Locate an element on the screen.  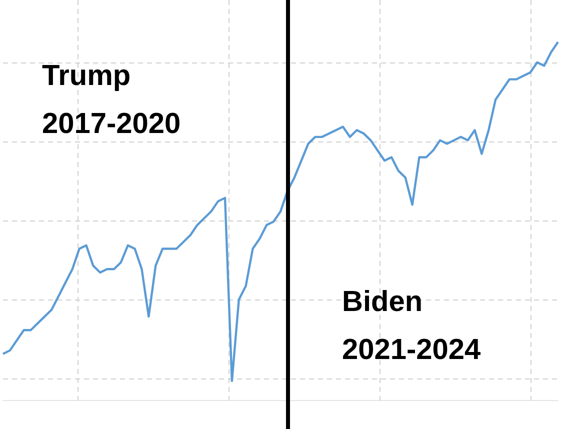
annotation: Trump 2017-2020 is located at coordinates (111, 100).